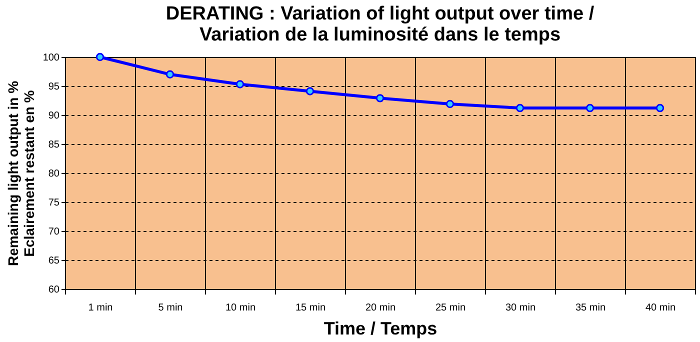 The height and width of the screenshot is (342, 700). I want to click on y-tick-label: 75, so click(54, 203).